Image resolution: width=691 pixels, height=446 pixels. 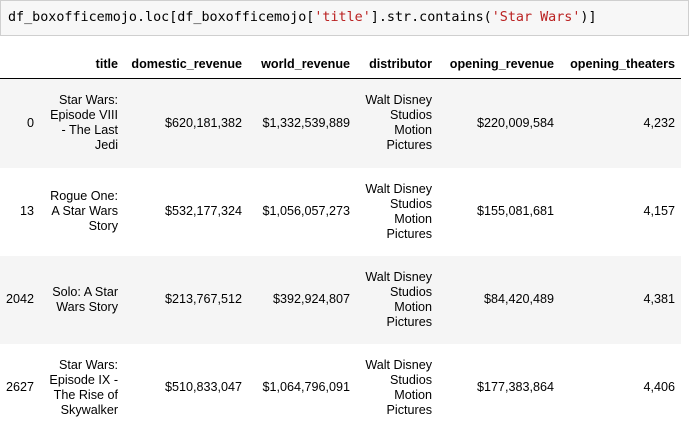 I want to click on cell-opening-revenue: $220,009,584, so click(x=515, y=122).